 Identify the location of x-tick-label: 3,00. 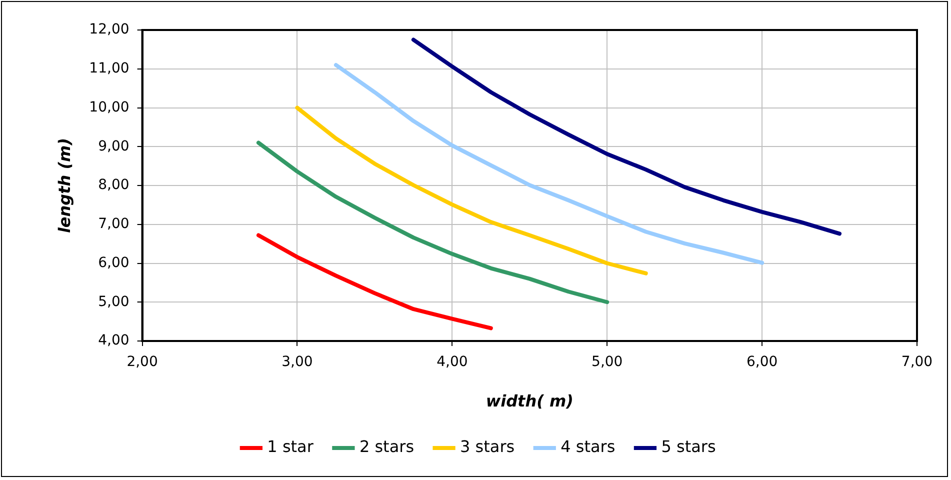
(297, 362).